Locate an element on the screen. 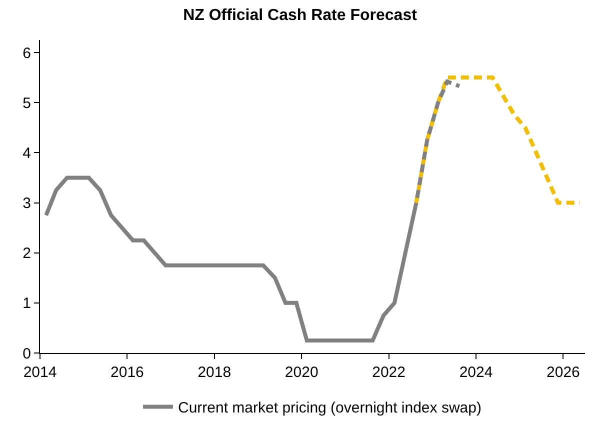  x-tick-label: 2016 is located at coordinates (127, 372).